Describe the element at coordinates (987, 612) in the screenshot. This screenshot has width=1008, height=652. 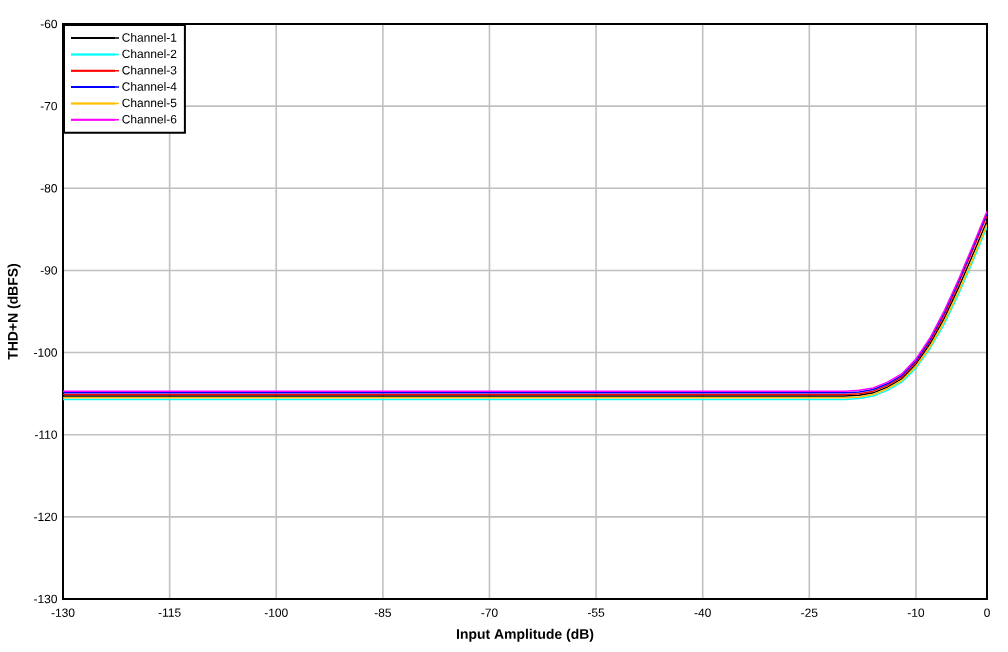
I see `x-tick-label: 0` at that location.